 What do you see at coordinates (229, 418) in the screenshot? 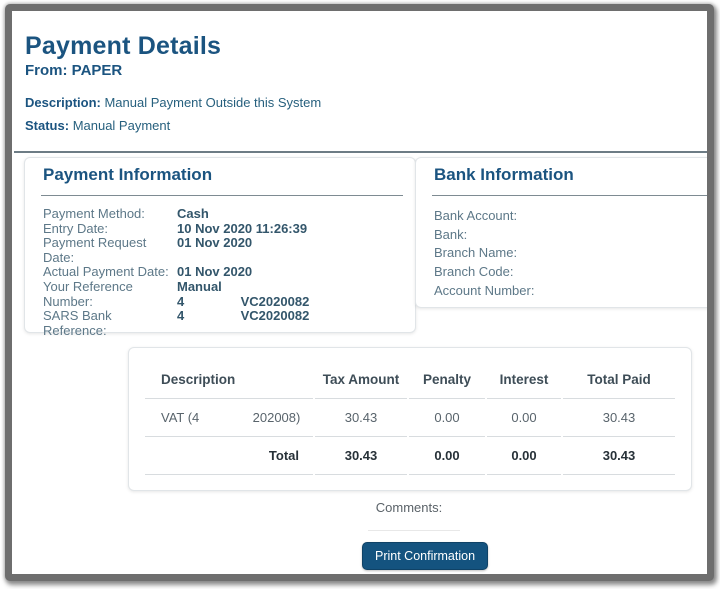
I see `cell-description: VAT (4 202008)` at bounding box center [229, 418].